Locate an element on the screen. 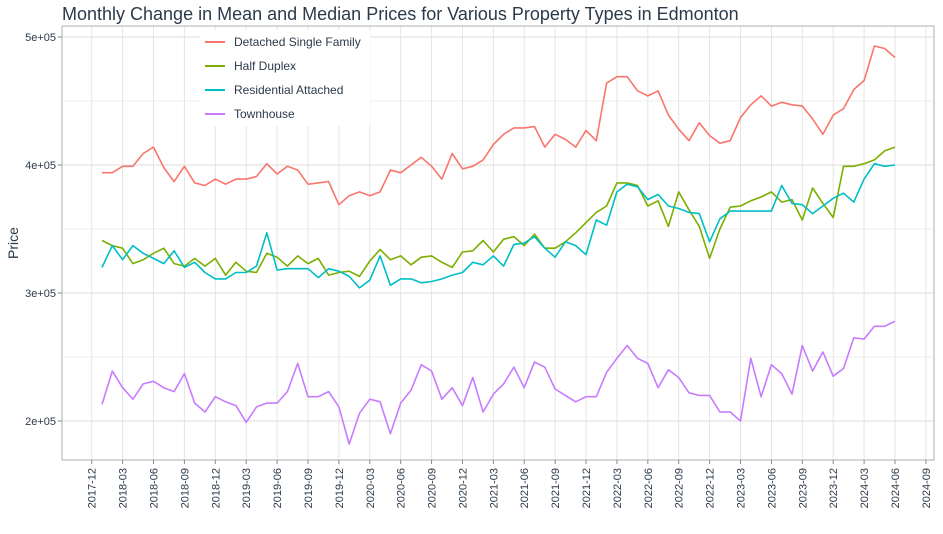  x-tick-label: 2021-03 is located at coordinates (494, 488).